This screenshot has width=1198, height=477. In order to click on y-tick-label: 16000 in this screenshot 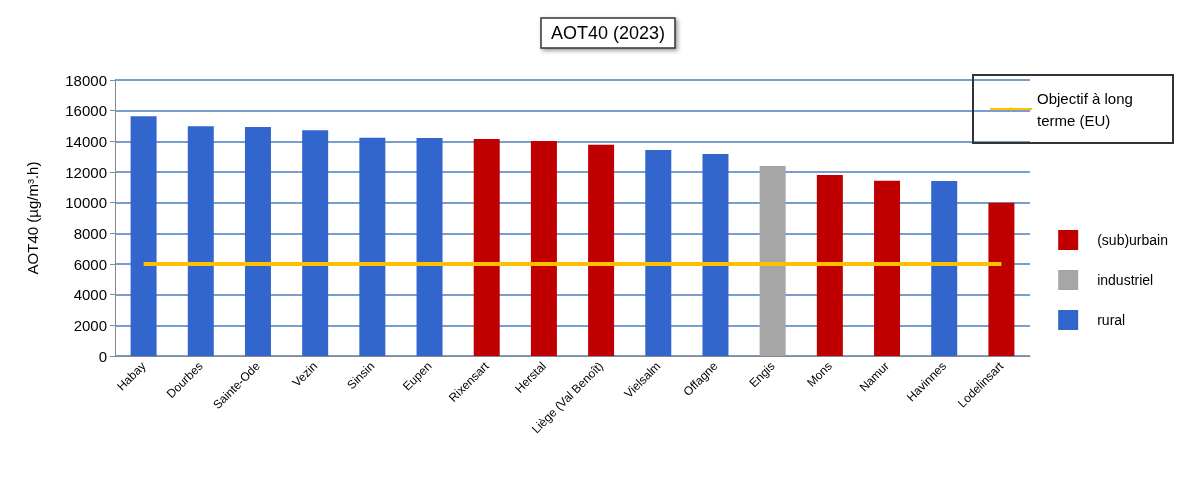, I will do `click(86, 111)`.